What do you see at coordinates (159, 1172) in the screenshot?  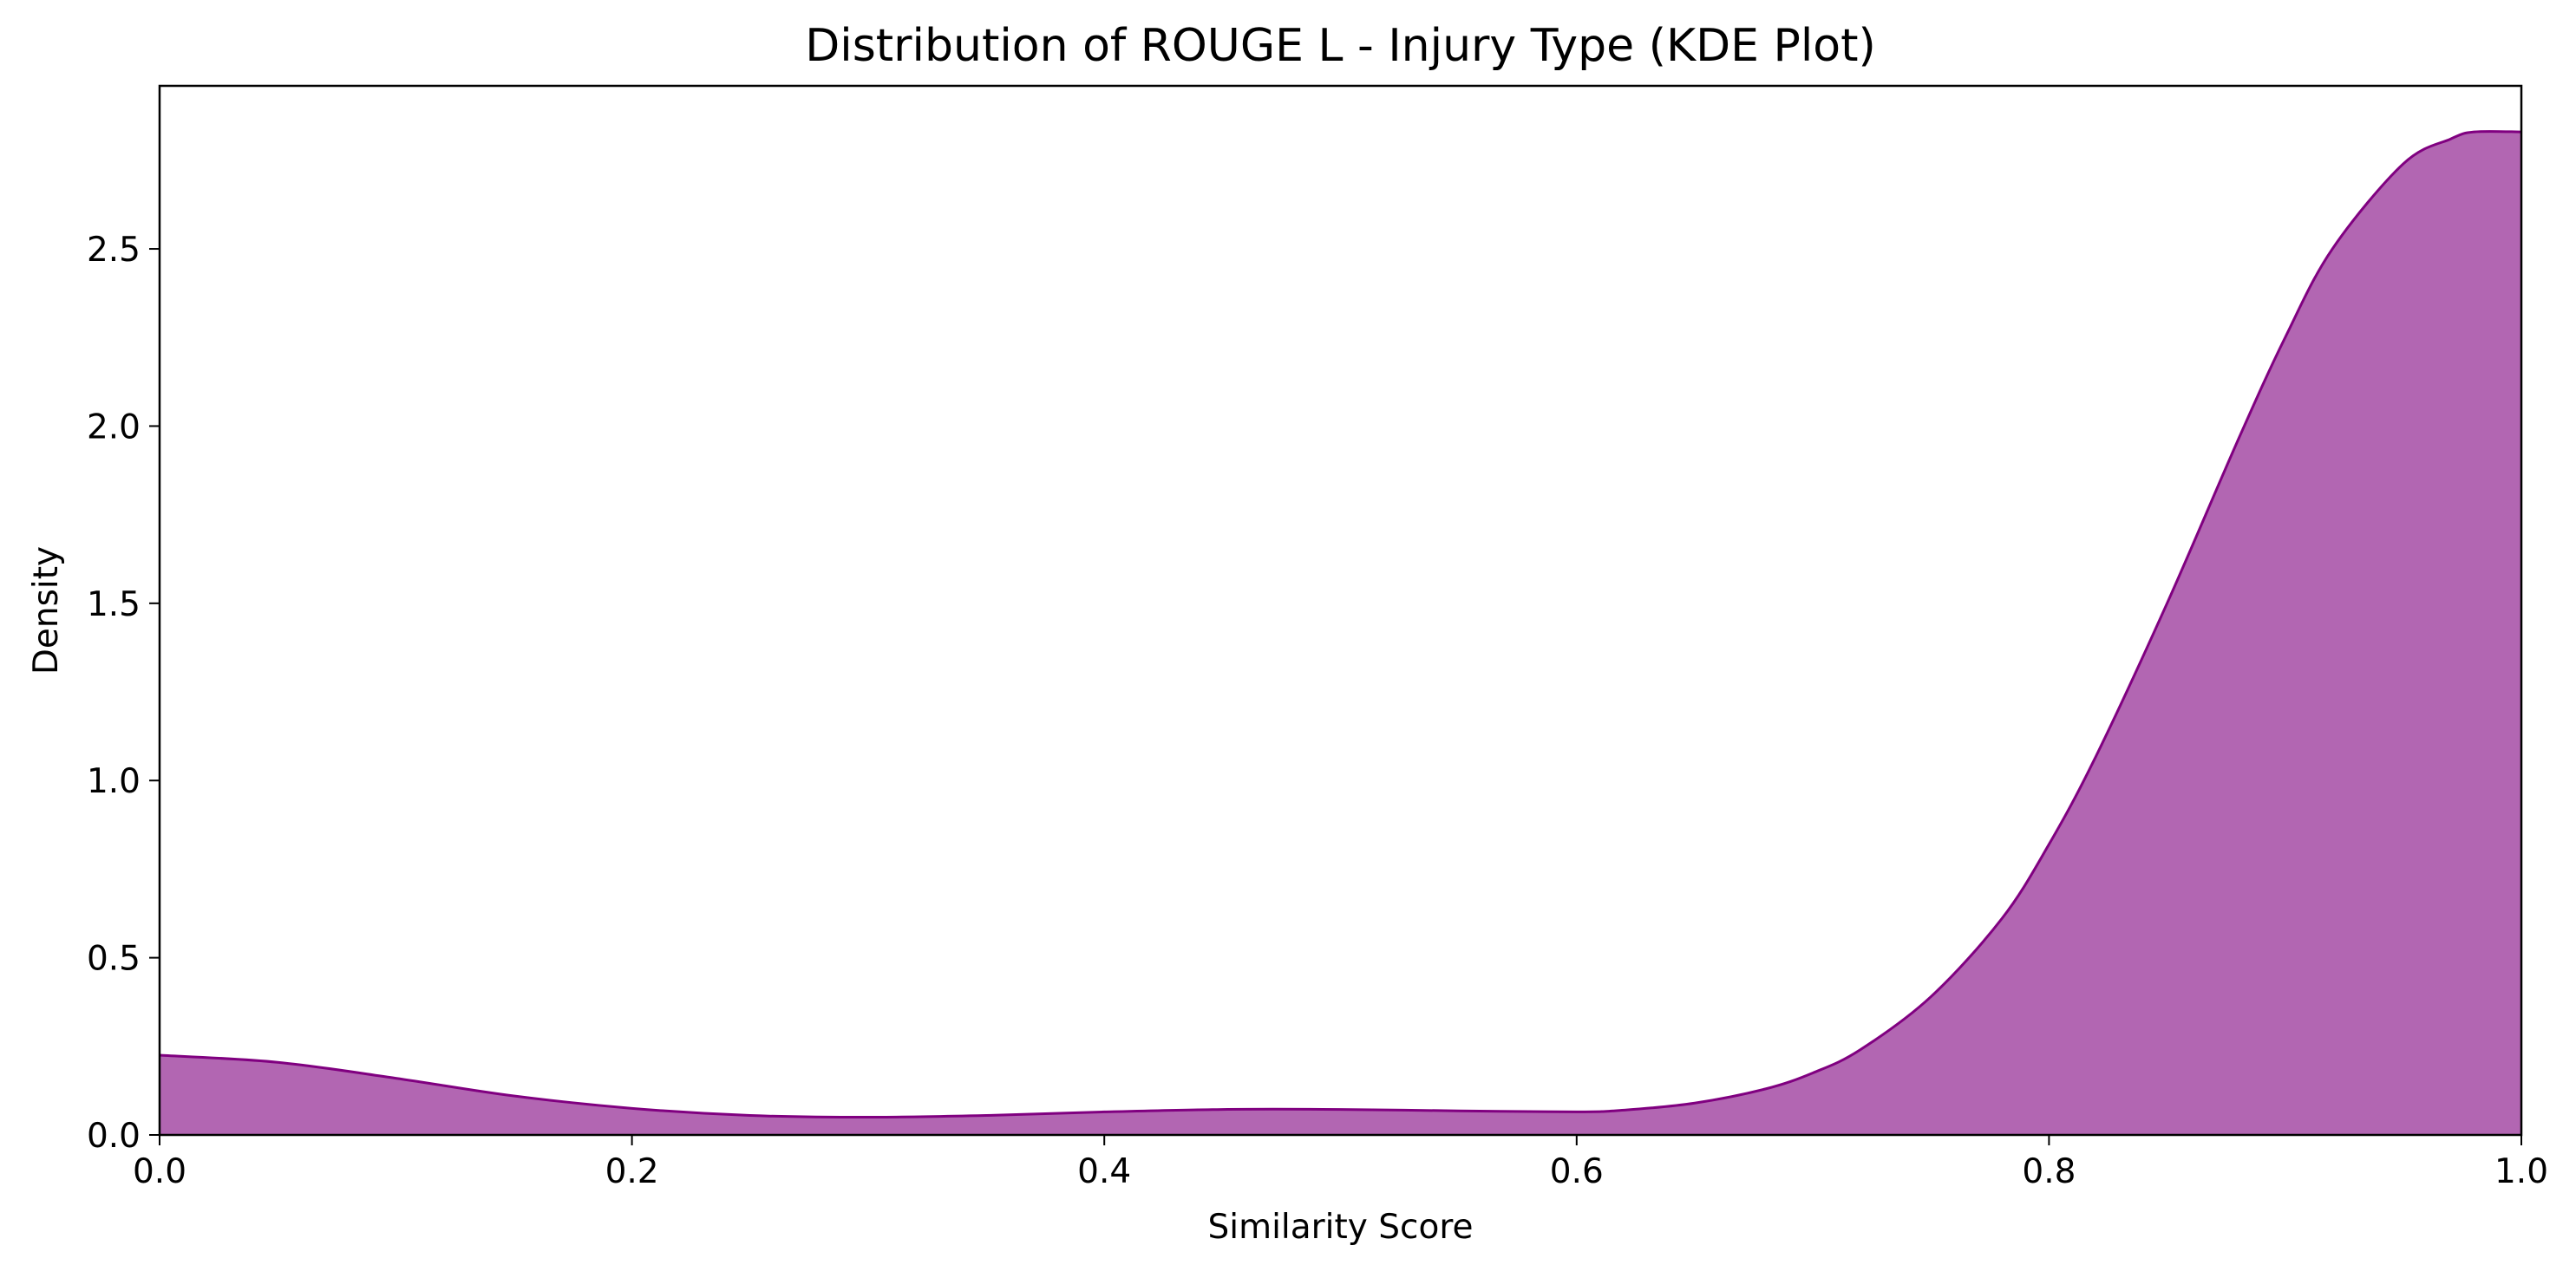 I see `x-tick-label: 0.0` at bounding box center [159, 1172].